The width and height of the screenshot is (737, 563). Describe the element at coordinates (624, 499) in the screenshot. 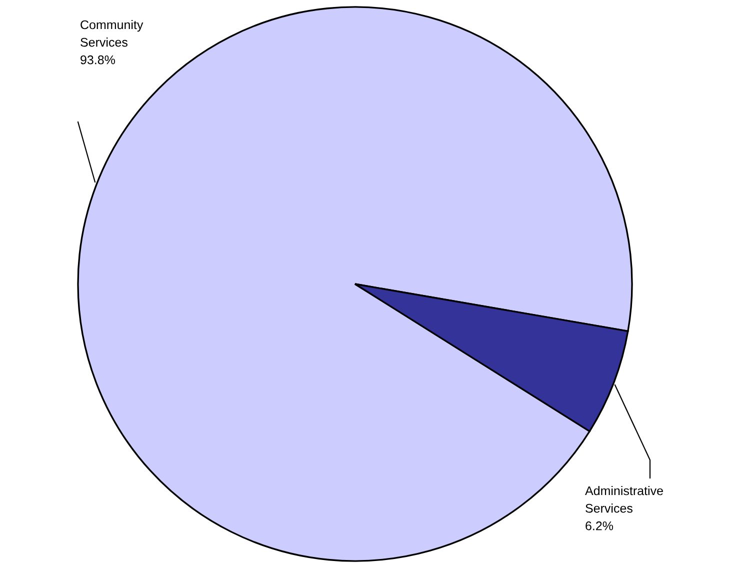

I see `slice-label: Administrative Services` at that location.